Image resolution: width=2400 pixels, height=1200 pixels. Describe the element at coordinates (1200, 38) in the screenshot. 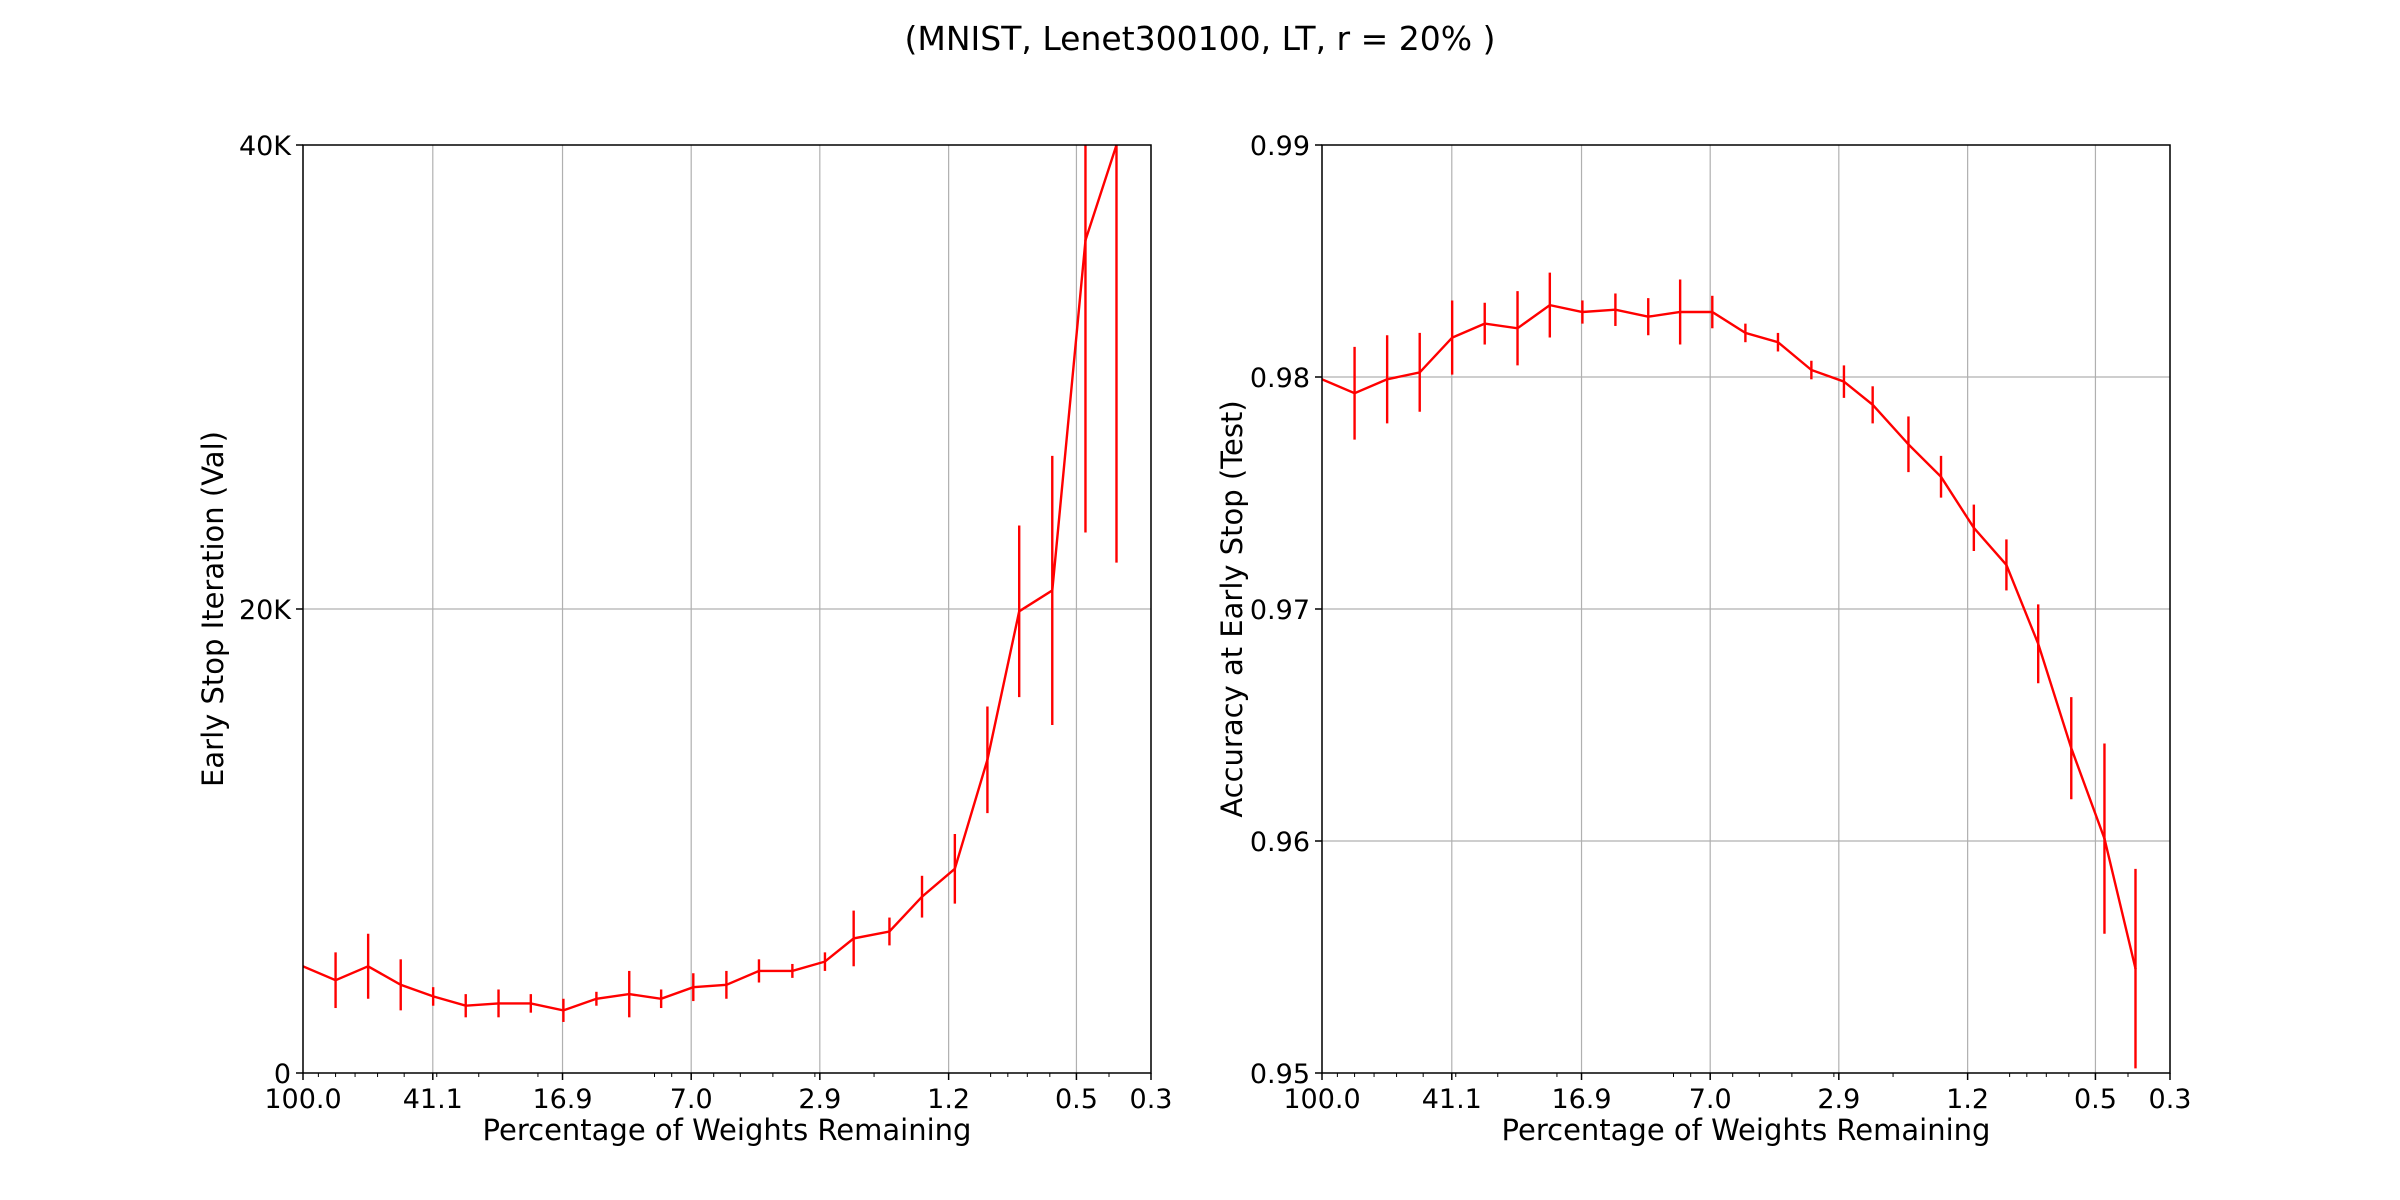

I see `figure-title: (MNIST, Lenet300100, LT, r = 20% )` at that location.